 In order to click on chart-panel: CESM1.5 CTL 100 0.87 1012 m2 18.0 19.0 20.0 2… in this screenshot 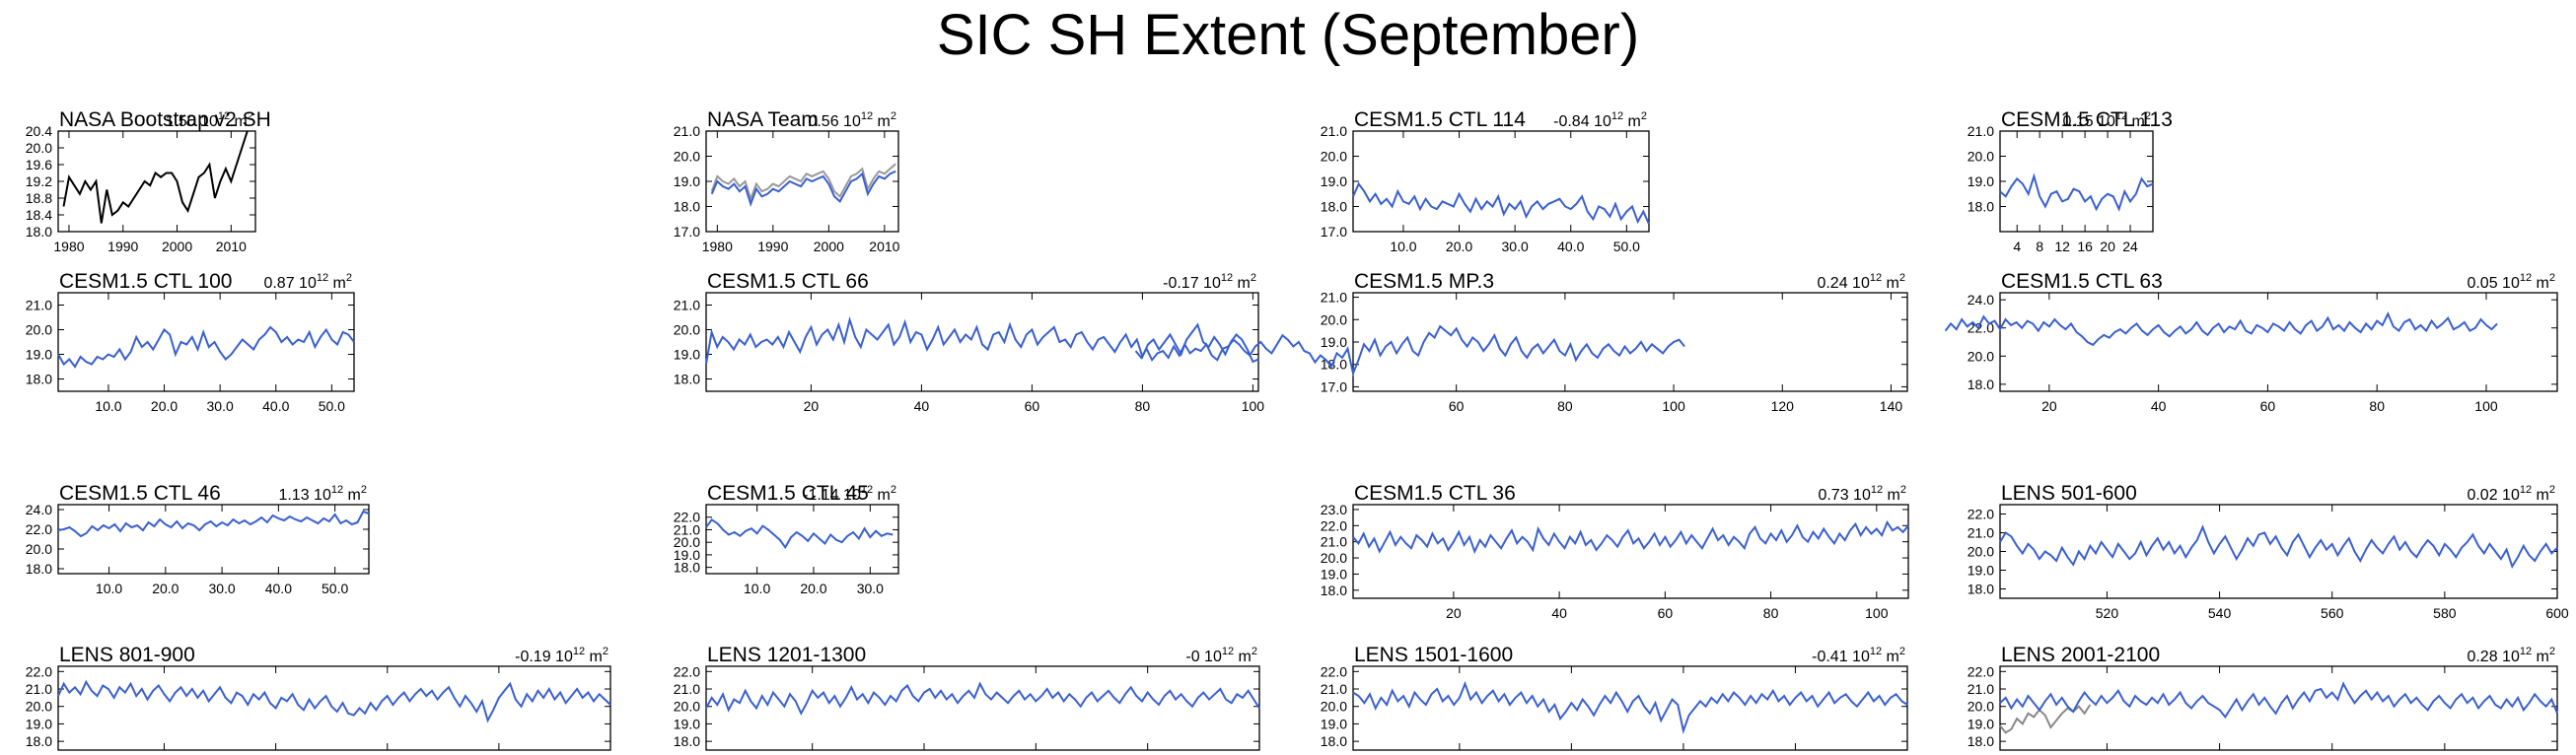, I will do `click(191, 342)`.